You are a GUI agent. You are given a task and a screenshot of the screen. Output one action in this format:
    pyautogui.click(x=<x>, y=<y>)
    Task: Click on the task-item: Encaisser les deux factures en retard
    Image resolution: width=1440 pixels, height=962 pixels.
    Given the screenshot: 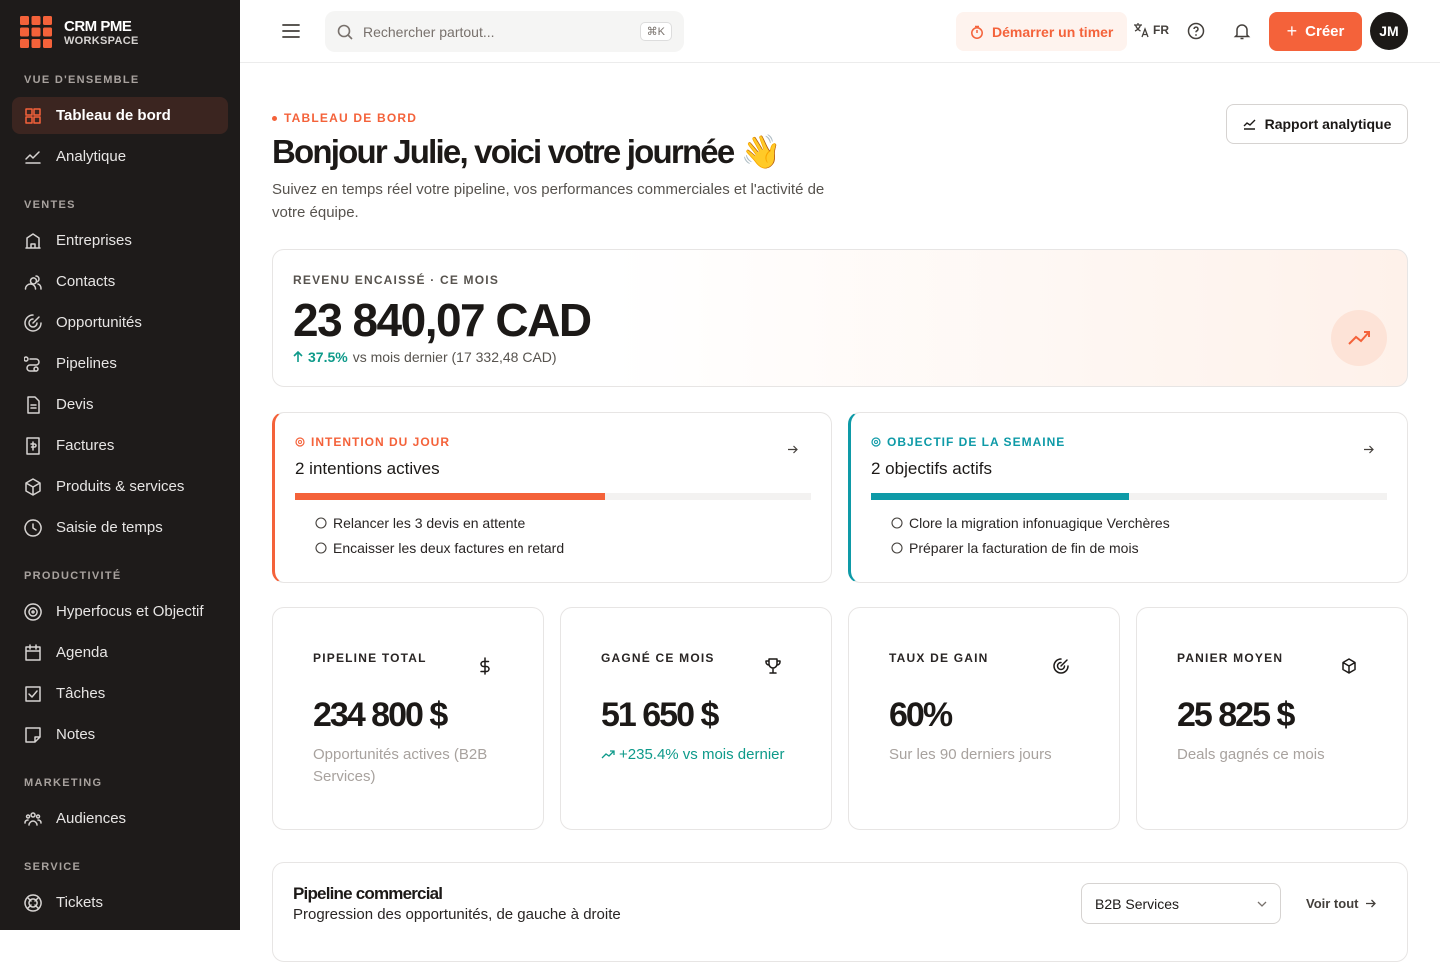 What is the action you would take?
    pyautogui.click(x=439, y=548)
    